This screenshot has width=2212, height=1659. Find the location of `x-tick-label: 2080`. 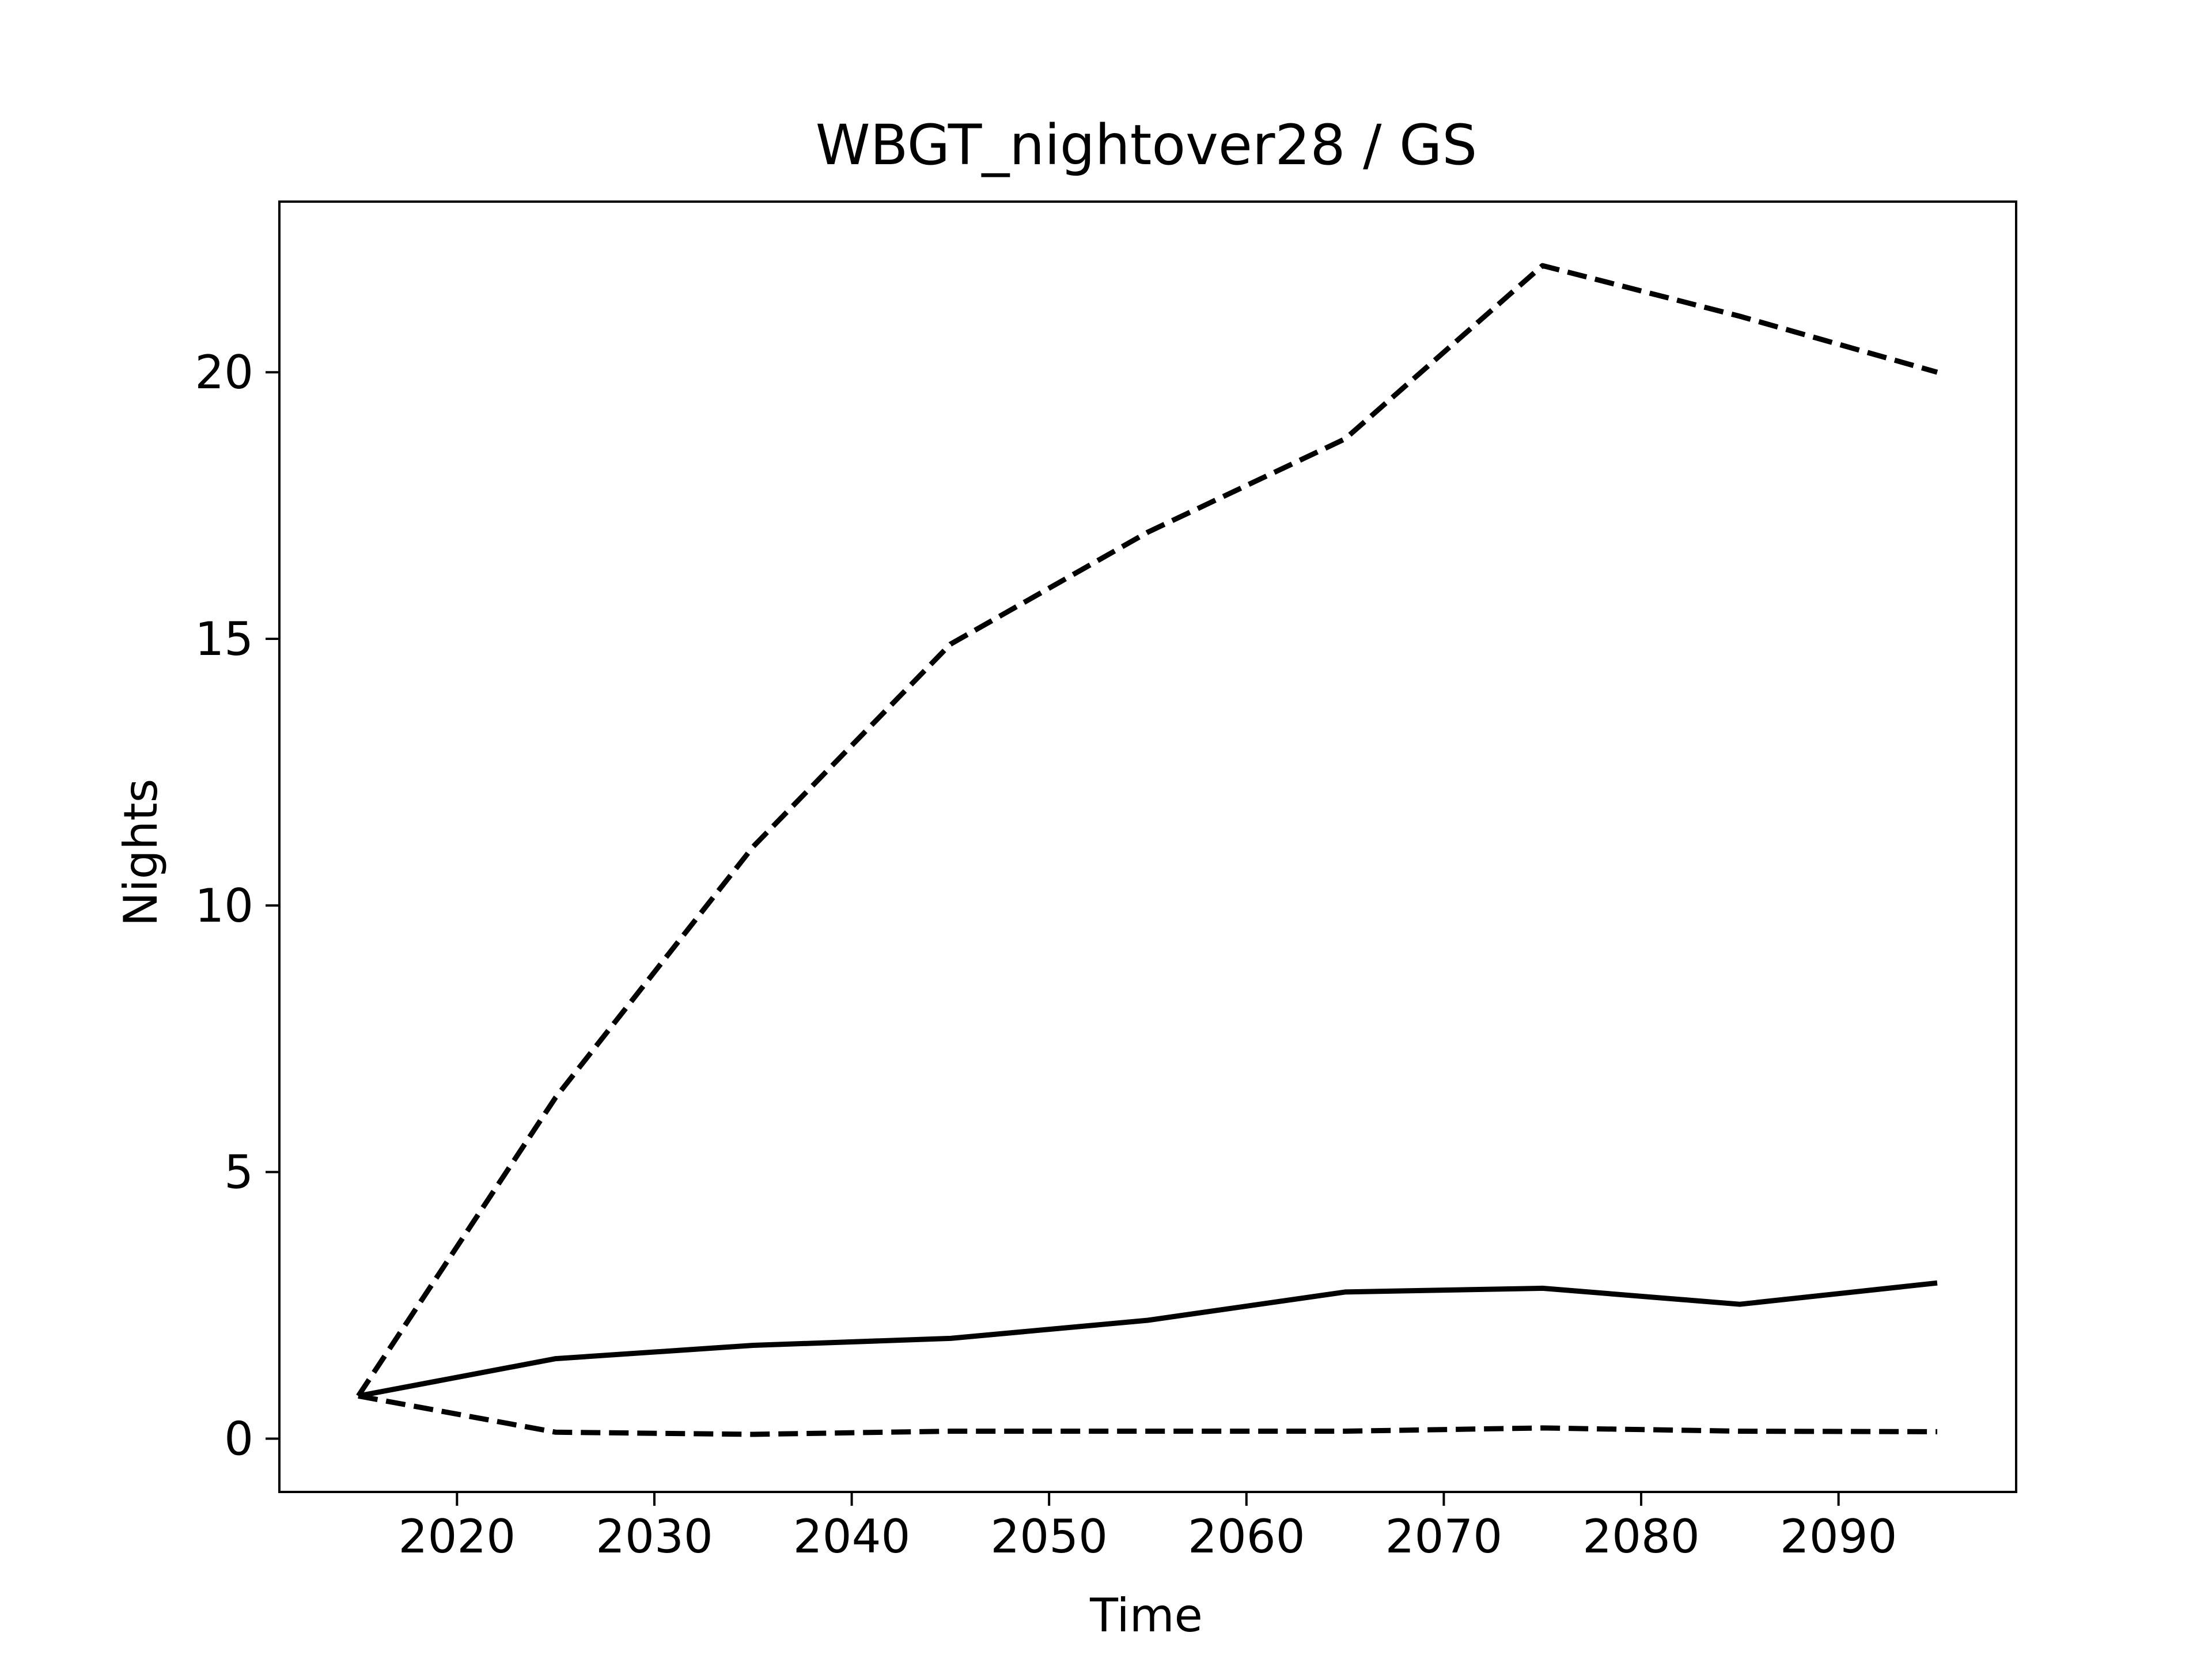

x-tick-label: 2080 is located at coordinates (1641, 1536).